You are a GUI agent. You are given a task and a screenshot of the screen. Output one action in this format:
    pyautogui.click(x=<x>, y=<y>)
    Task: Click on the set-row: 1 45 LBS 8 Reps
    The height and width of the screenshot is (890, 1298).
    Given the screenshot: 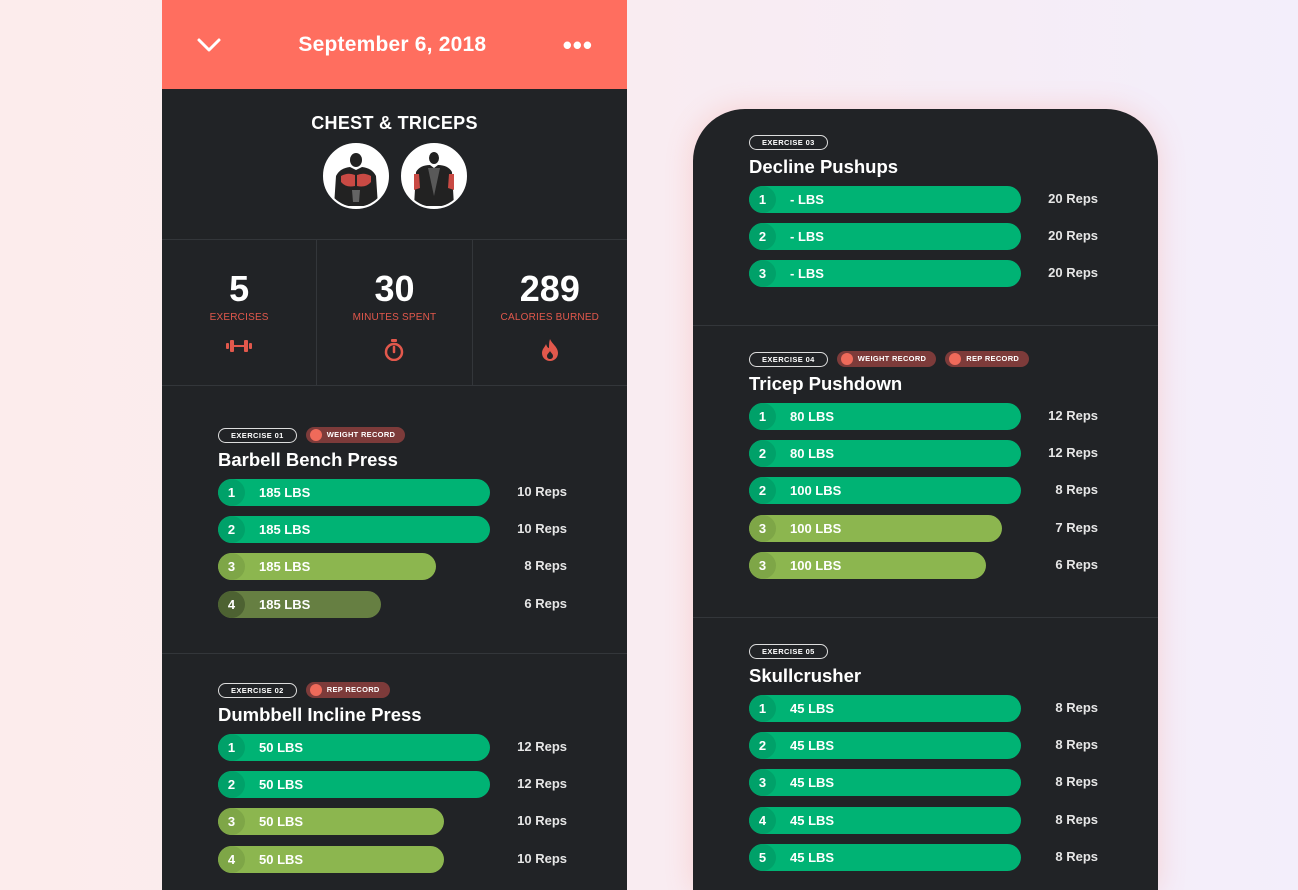 What is the action you would take?
    pyautogui.click(x=953, y=713)
    